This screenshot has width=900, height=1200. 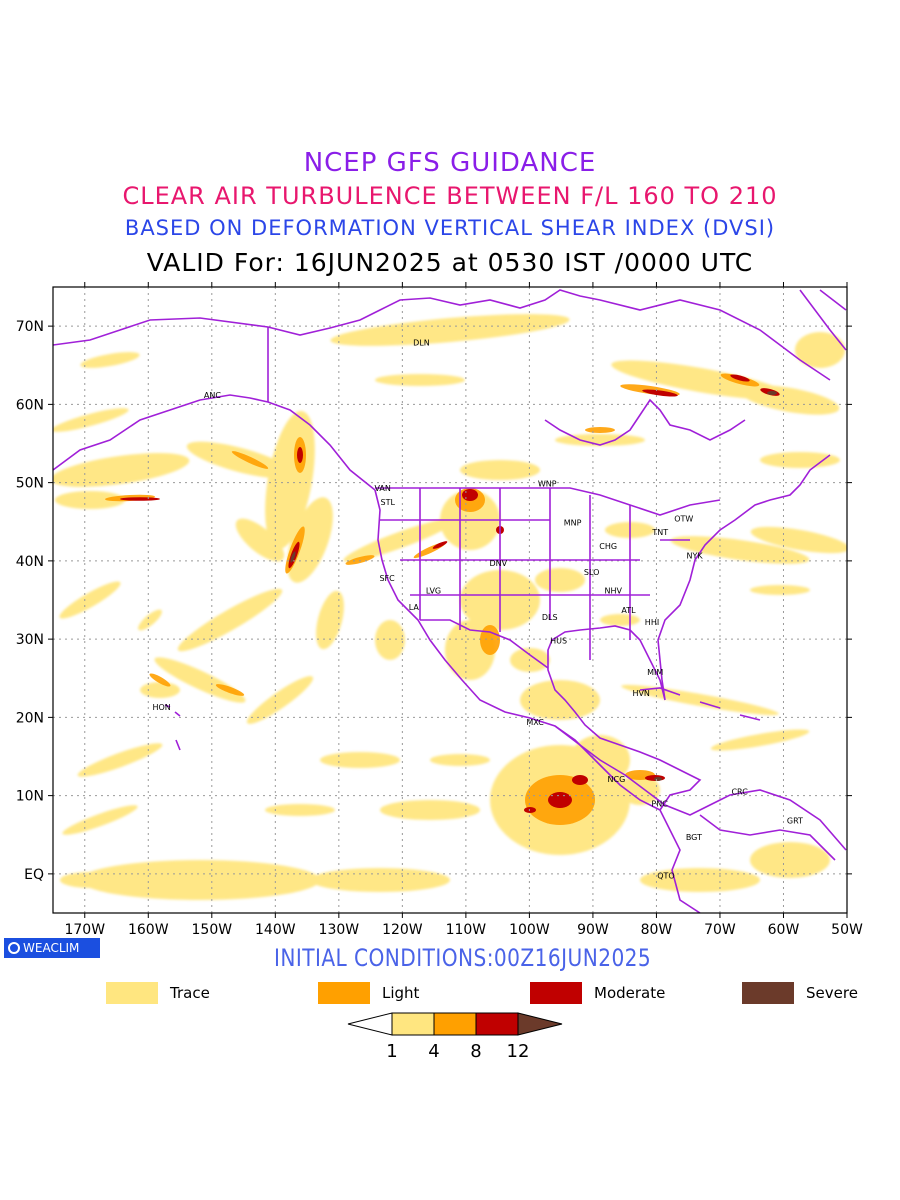 I want to click on map-title: NCEP GFS GUIDANCE, so click(x=450, y=163).